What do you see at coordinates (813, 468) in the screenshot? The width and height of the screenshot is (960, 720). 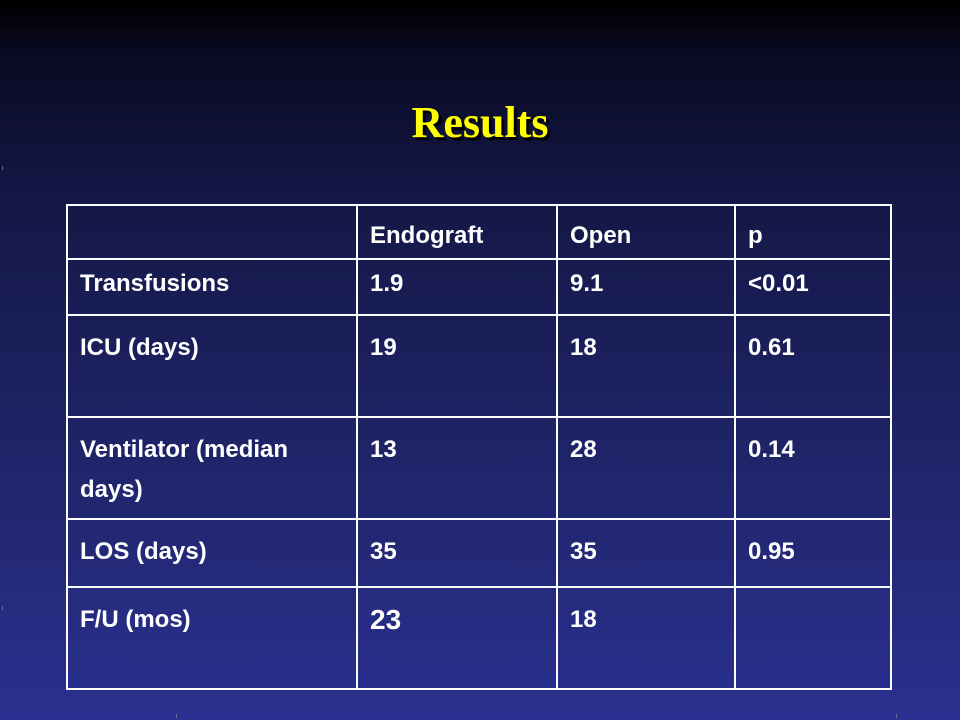 I see `p-value: 0.14` at bounding box center [813, 468].